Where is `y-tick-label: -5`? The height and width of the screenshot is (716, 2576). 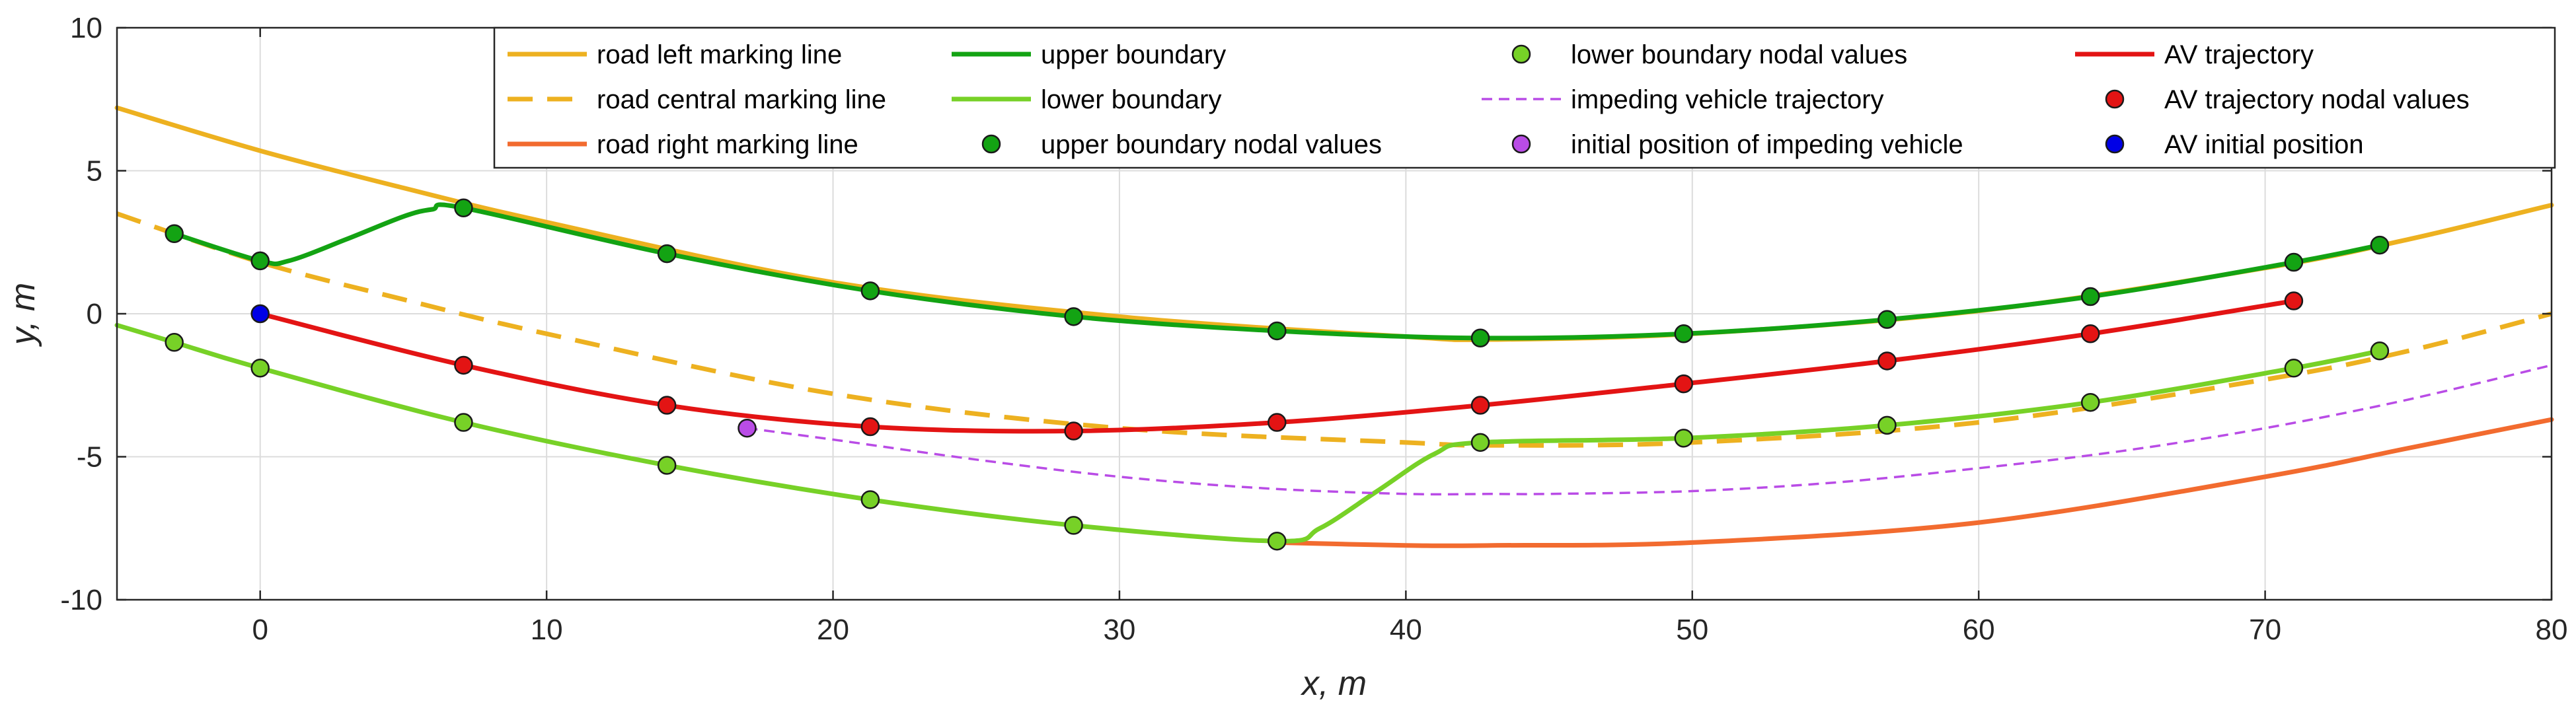
y-tick-label: -5 is located at coordinates (90, 457).